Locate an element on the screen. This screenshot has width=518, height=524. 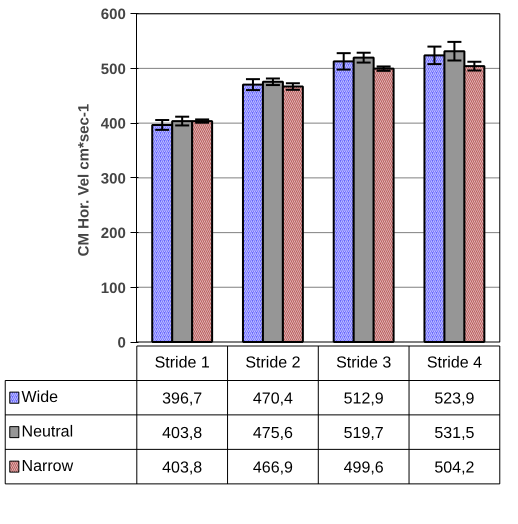
data-label: 396,7 is located at coordinates (182, 399).